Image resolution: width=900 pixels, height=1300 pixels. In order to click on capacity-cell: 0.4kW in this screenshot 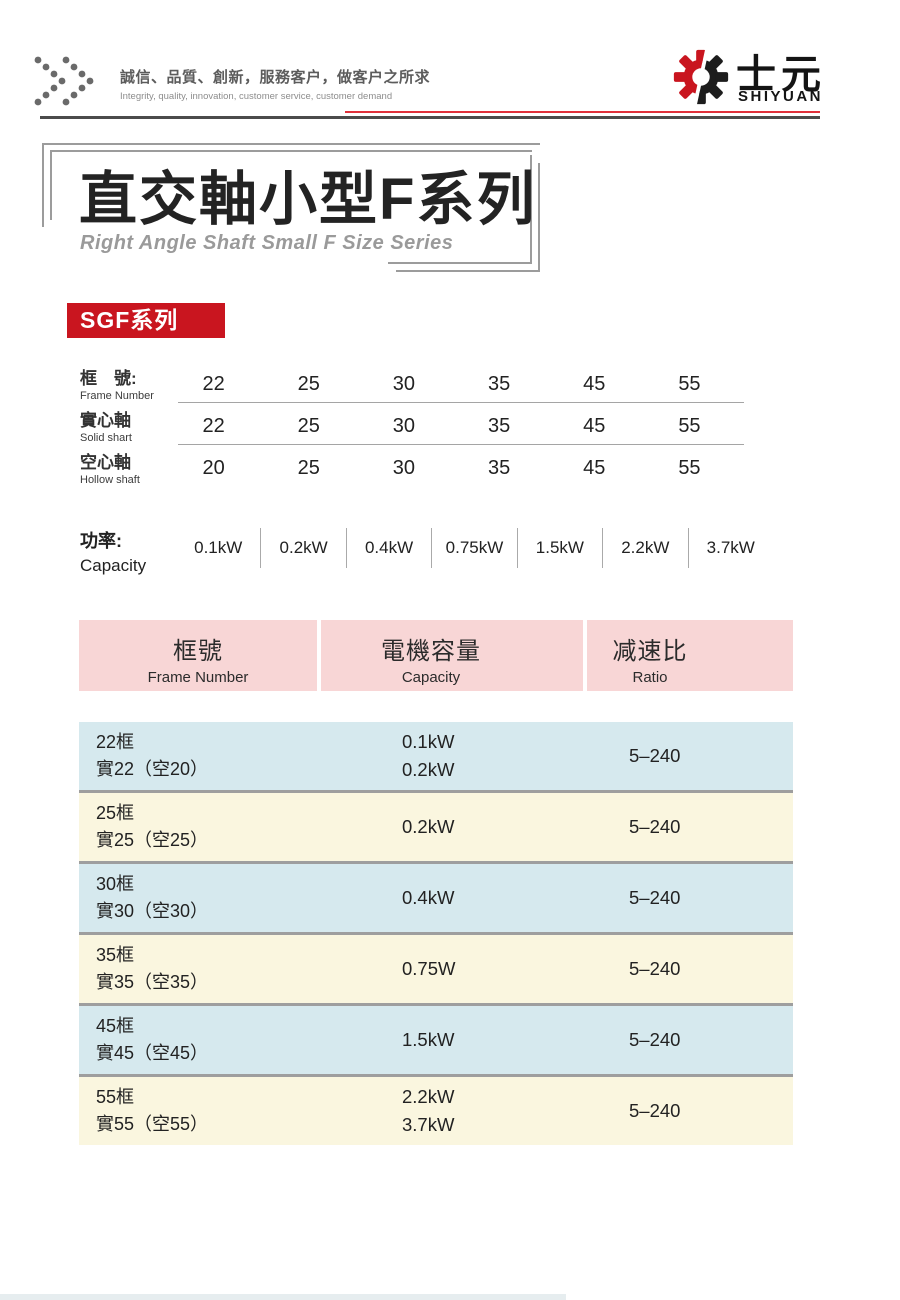, I will do `click(428, 897)`.